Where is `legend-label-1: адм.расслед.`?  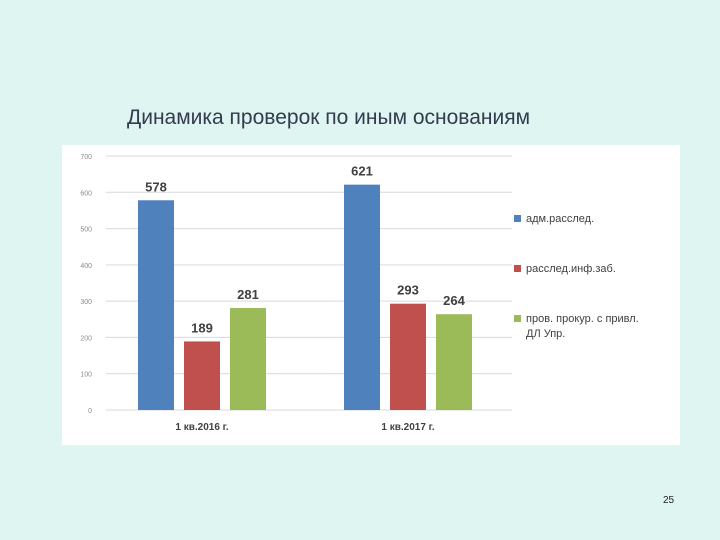 legend-label-1: адм.расслед. is located at coordinates (560, 219).